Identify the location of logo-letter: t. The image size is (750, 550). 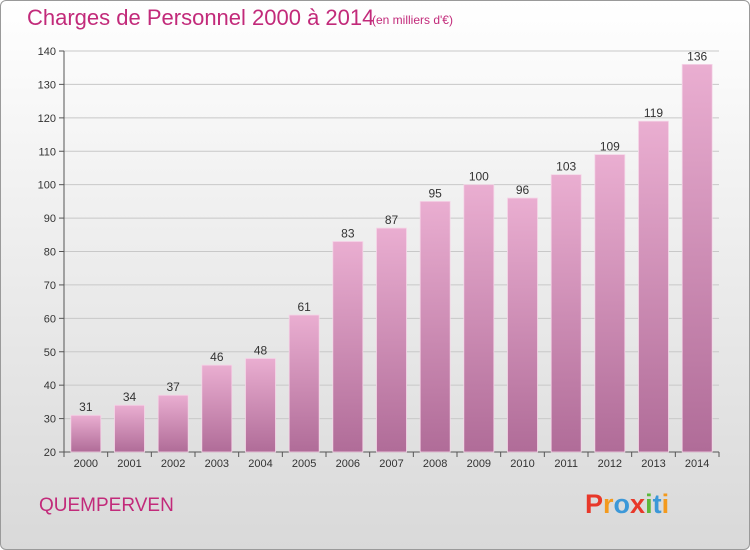
(657, 504).